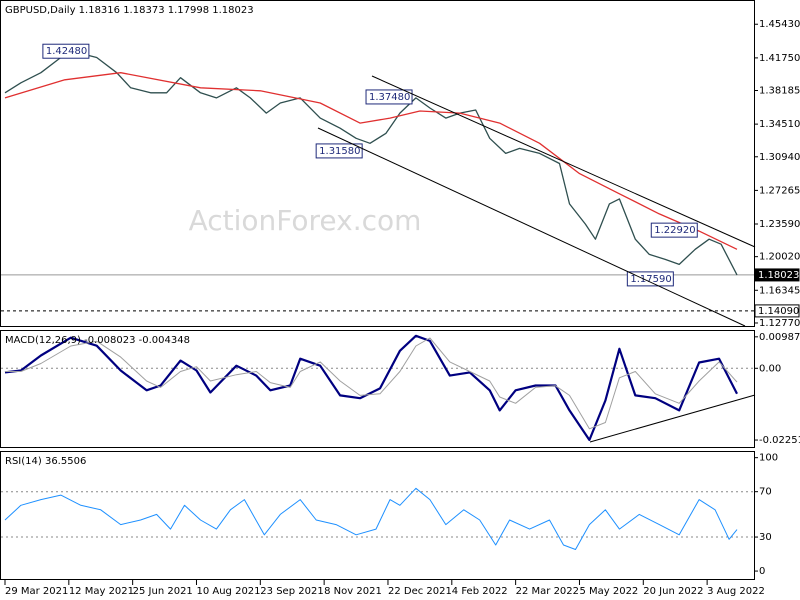 The height and width of the screenshot is (600, 800). What do you see at coordinates (228, 591) in the screenshot?
I see `x-tick-label: 10 Aug 2021` at bounding box center [228, 591].